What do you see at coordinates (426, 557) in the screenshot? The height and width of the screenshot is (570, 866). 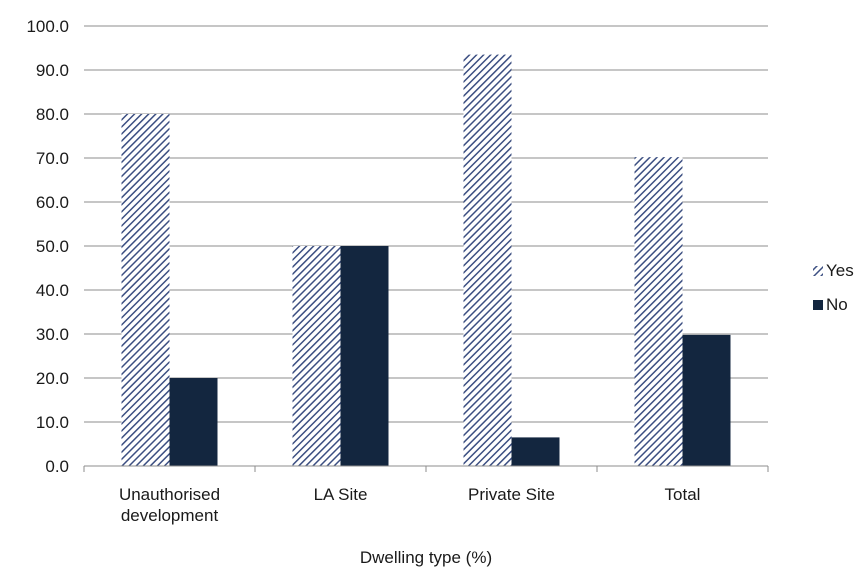 I see `x-axis-title: Dwelling type (%)` at bounding box center [426, 557].